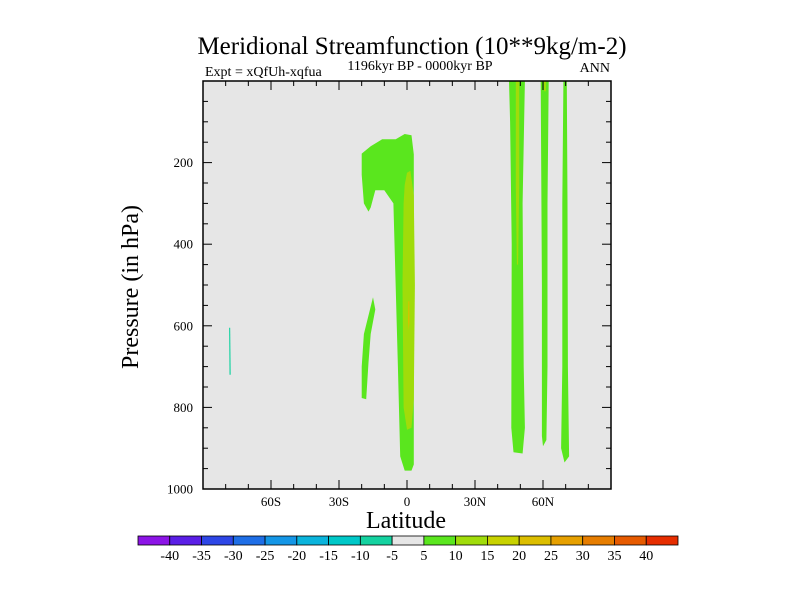  I want to click on x-tick-label: 60N, so click(543, 501).